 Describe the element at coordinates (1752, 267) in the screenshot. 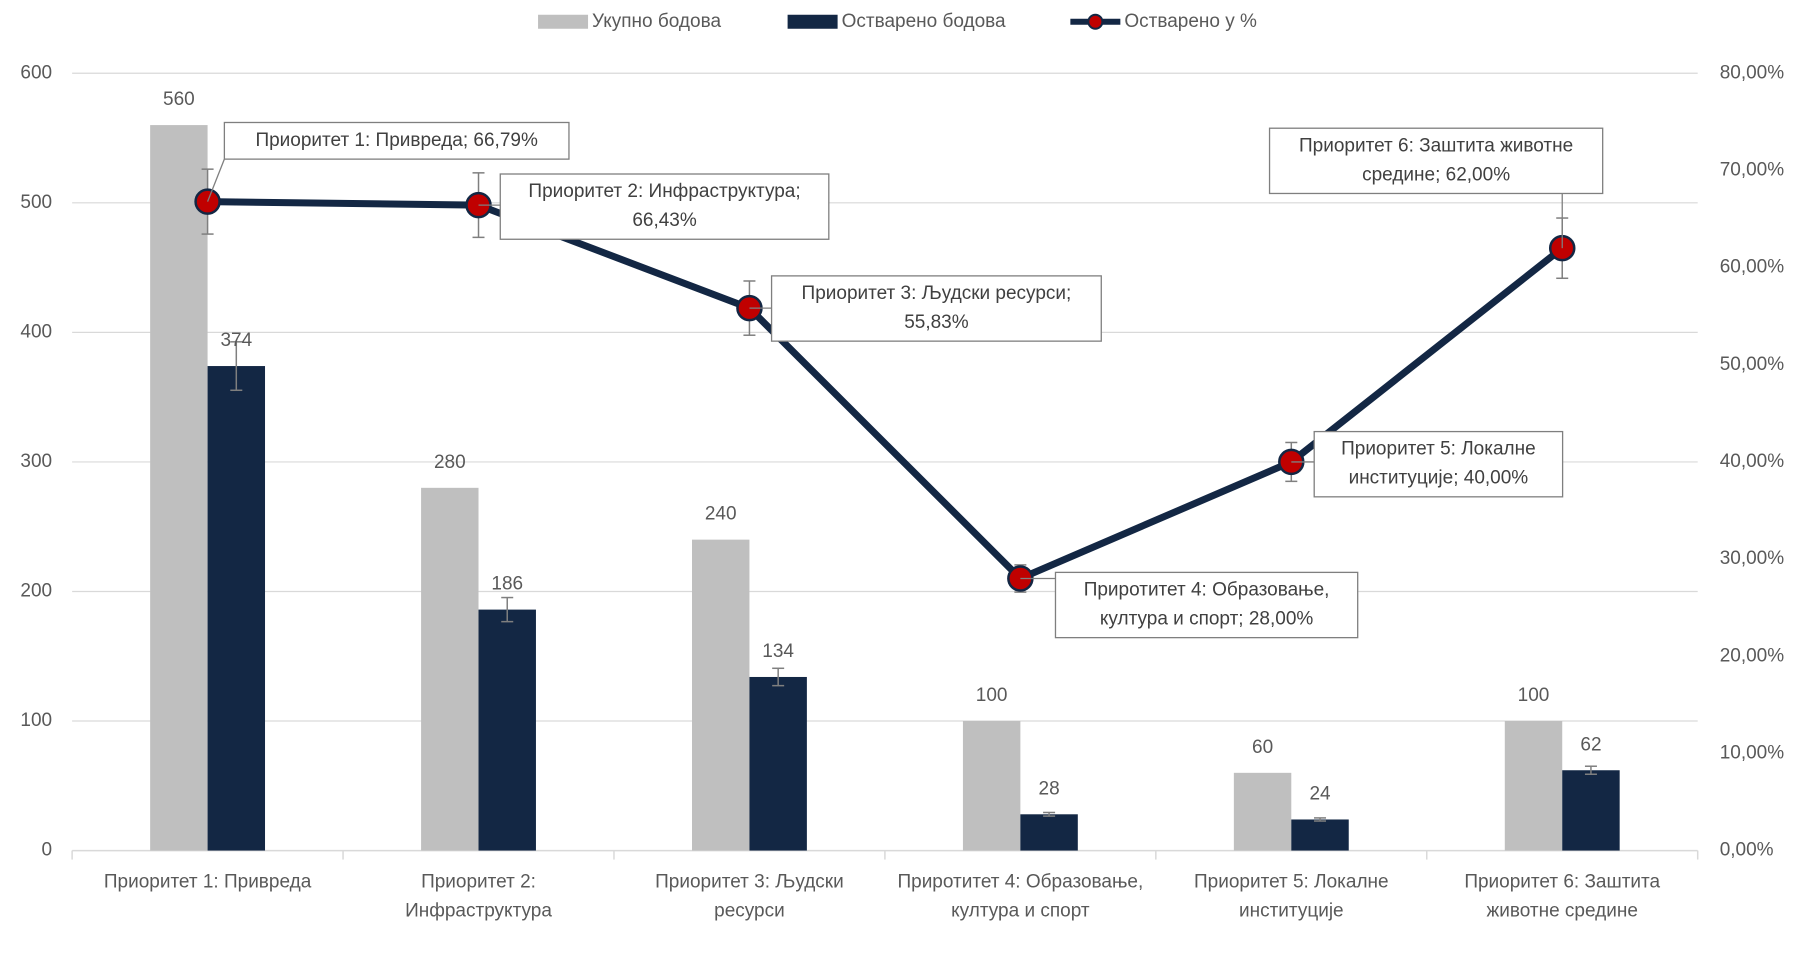

I see `y2-tick-label: 60,00%` at that location.